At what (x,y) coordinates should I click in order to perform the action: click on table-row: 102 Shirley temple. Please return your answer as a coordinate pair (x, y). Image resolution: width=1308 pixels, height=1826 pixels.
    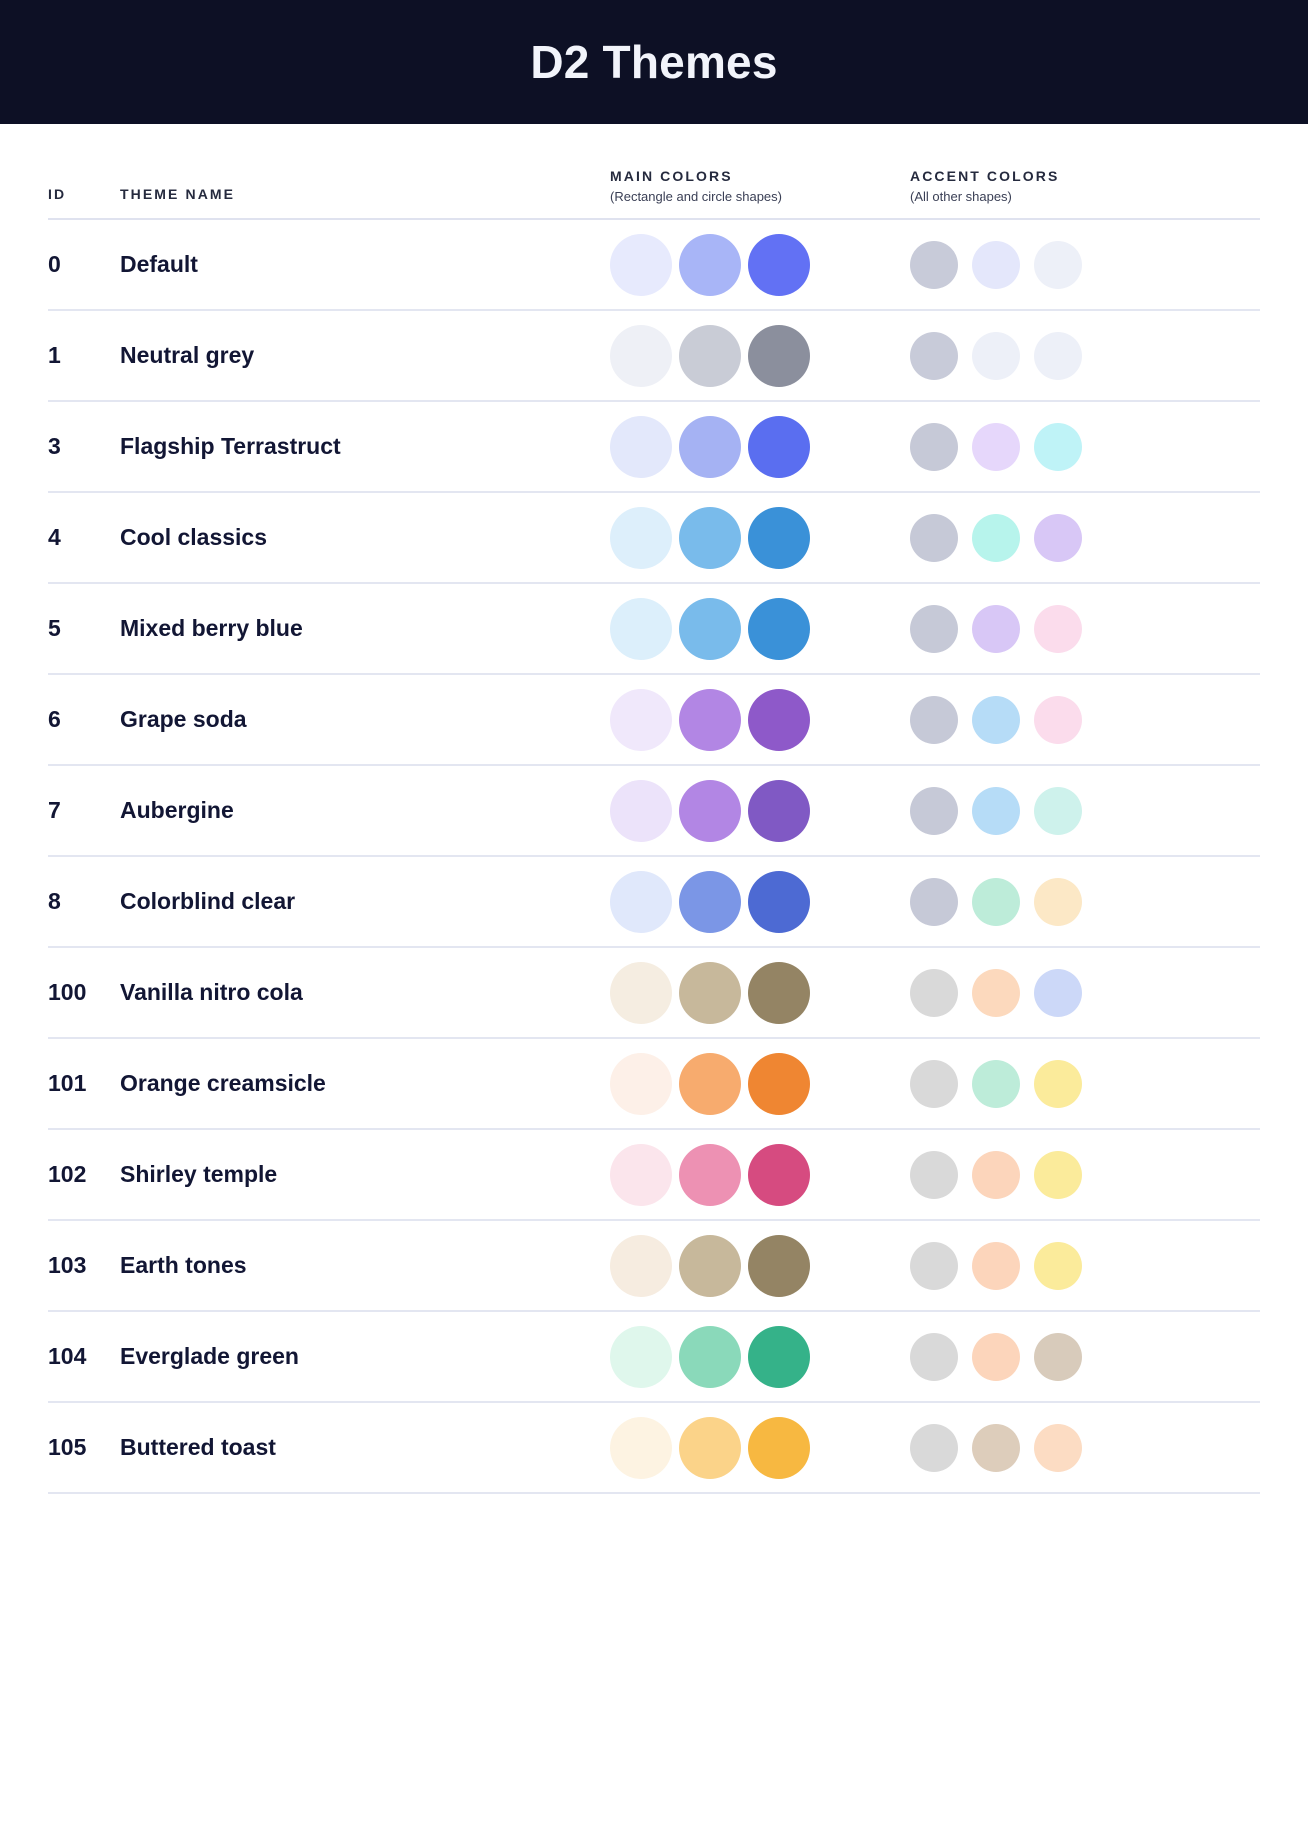
    Looking at the image, I should click on (654, 1175).